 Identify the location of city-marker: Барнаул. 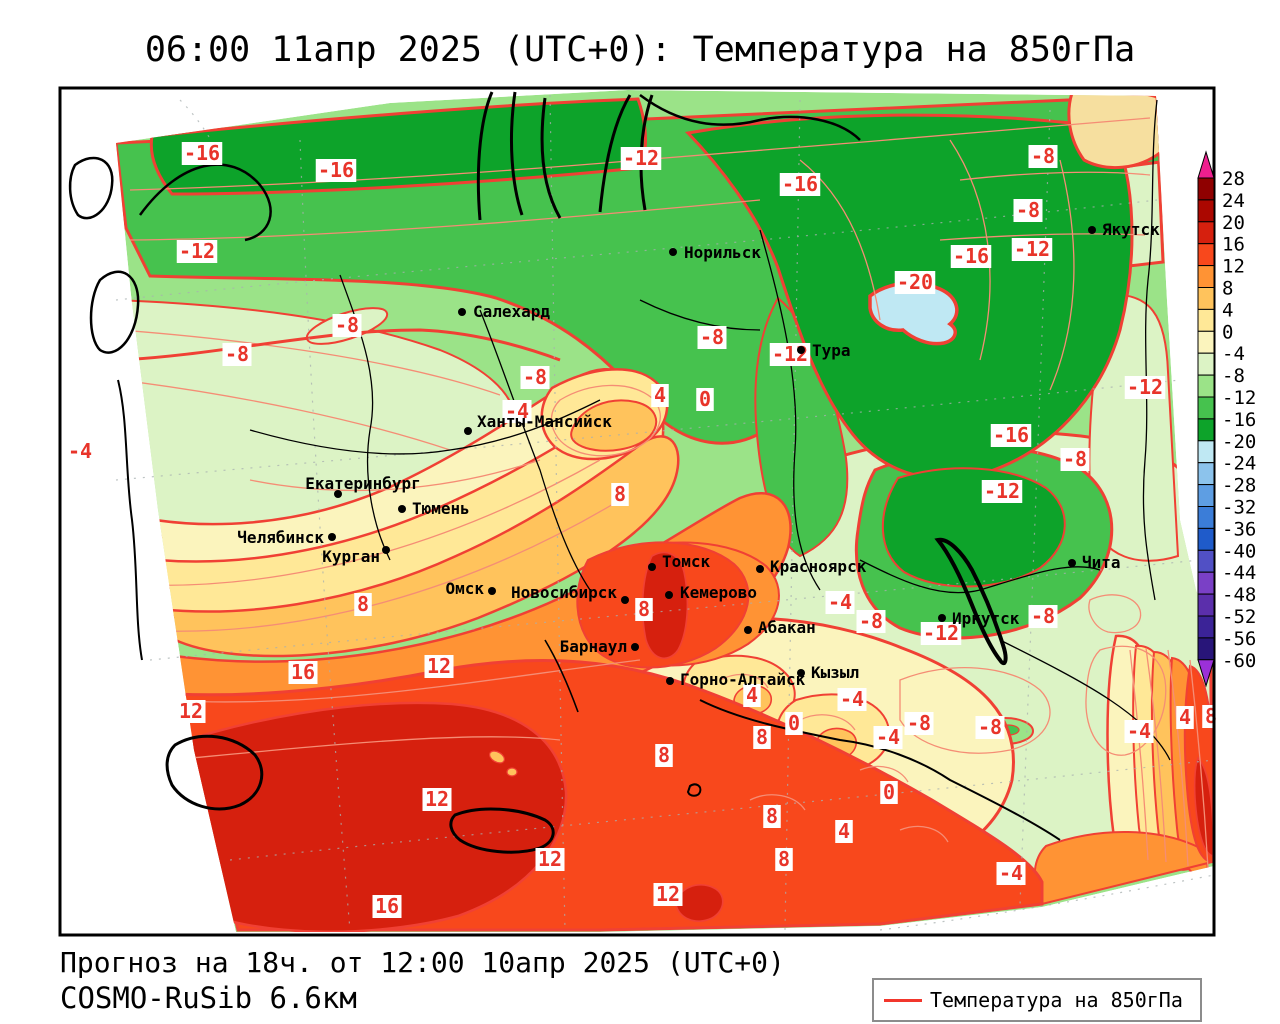
(599, 646).